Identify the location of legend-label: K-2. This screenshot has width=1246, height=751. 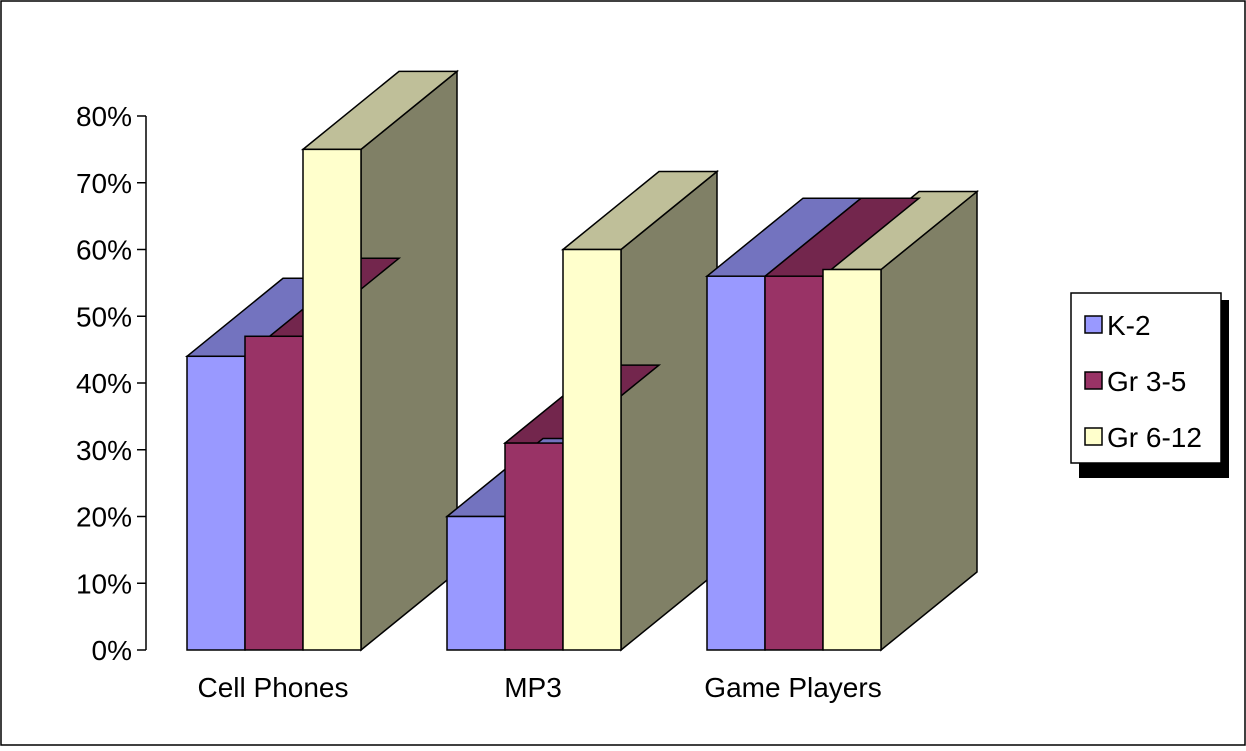
(1129, 325).